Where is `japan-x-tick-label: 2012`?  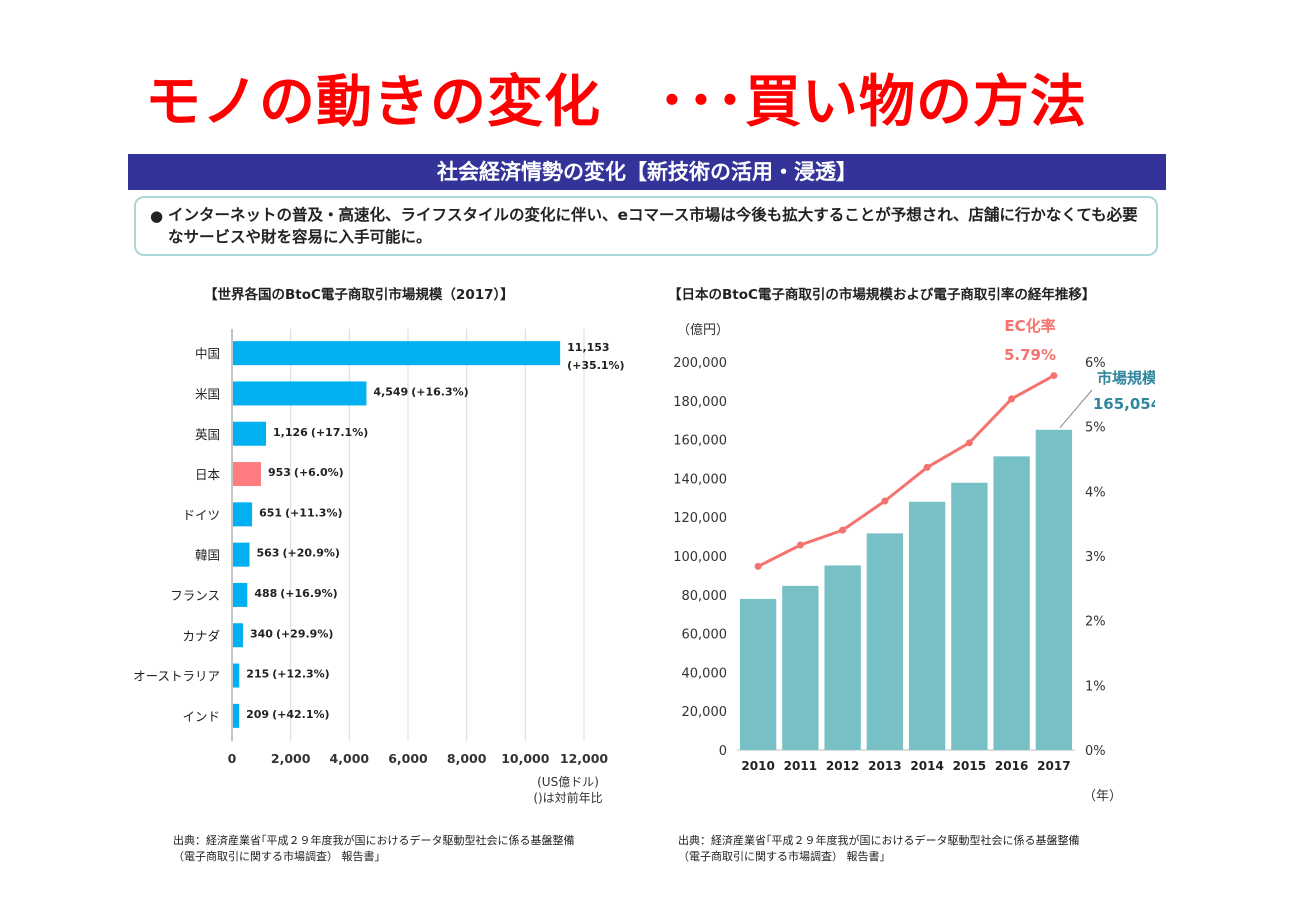 japan-x-tick-label: 2012 is located at coordinates (842, 766).